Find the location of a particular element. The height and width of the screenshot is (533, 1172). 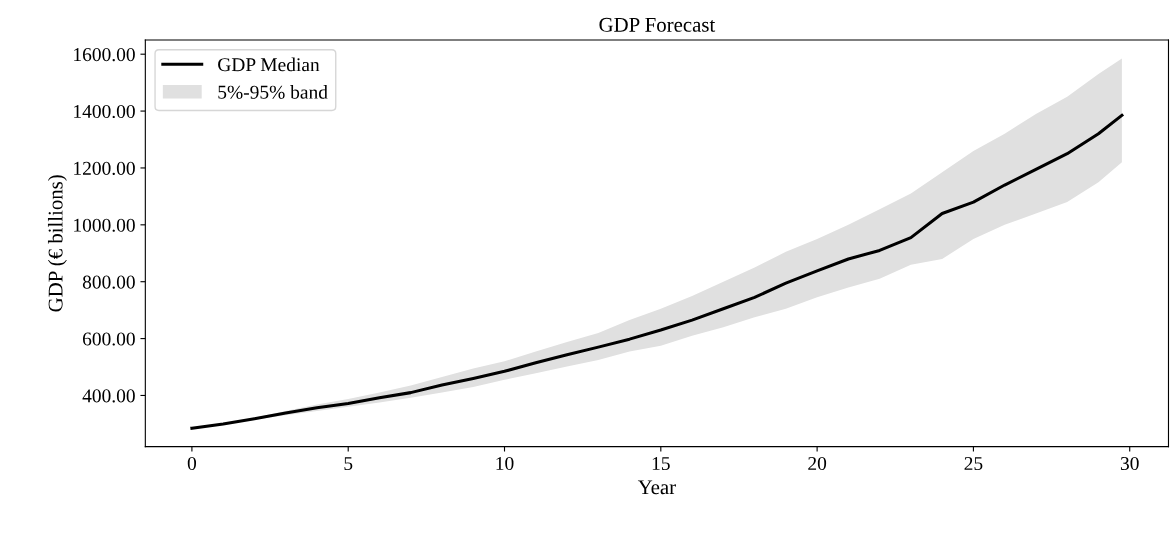

y-tick-label: 1000.00 is located at coordinates (104, 225).